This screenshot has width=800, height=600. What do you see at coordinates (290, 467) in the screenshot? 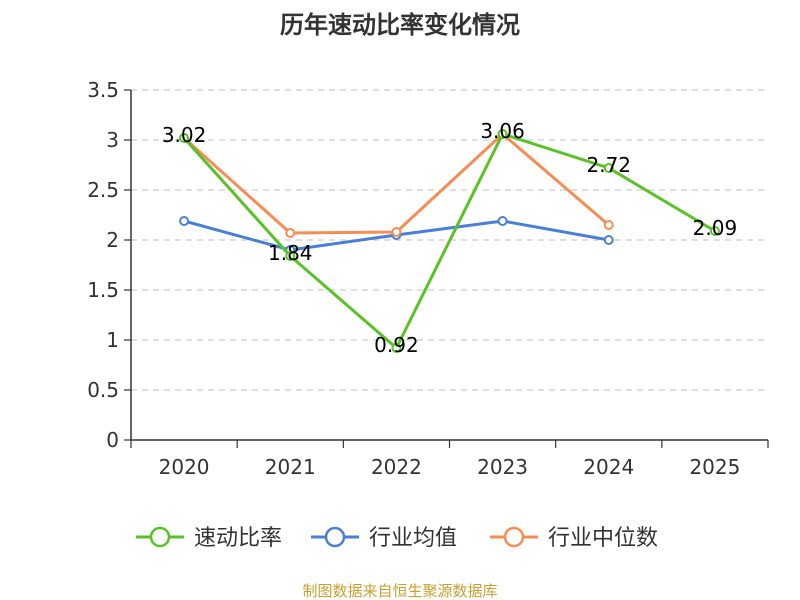
I see `x-tick-label: 2021` at bounding box center [290, 467].